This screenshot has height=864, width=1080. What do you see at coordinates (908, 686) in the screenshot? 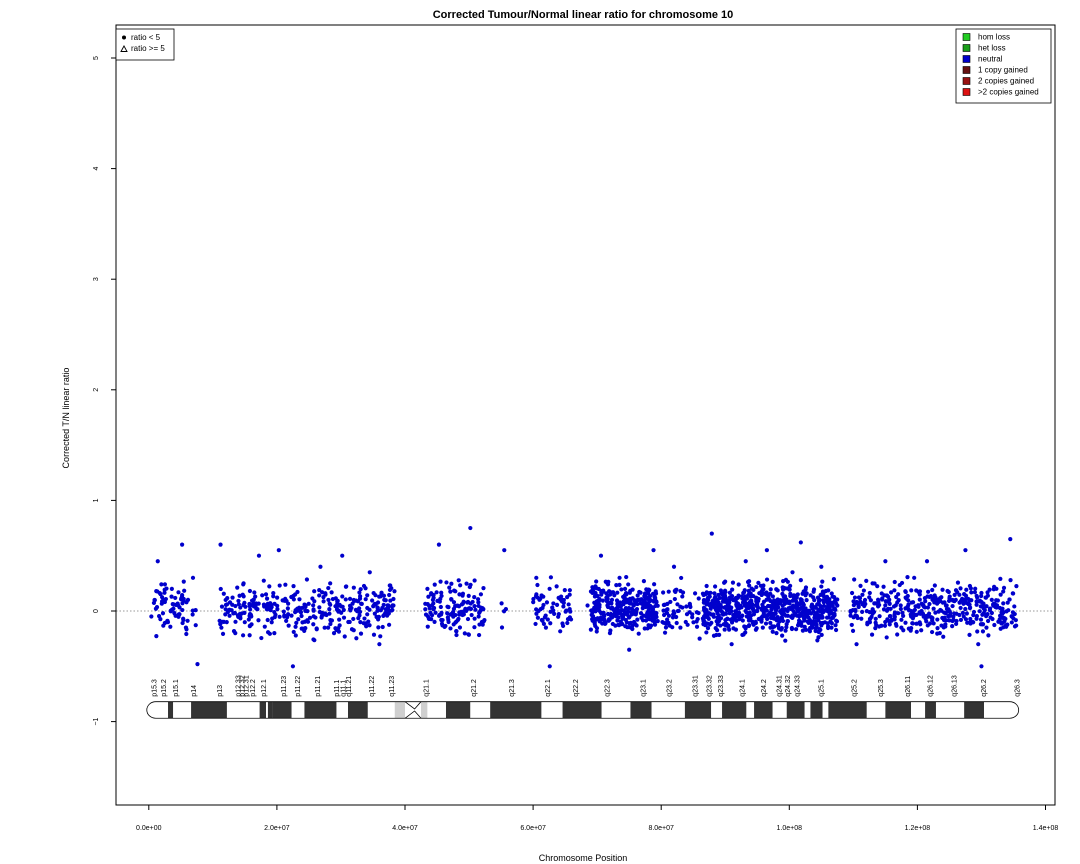
I see `band-label-q26-11: q26.11` at bounding box center [908, 686].